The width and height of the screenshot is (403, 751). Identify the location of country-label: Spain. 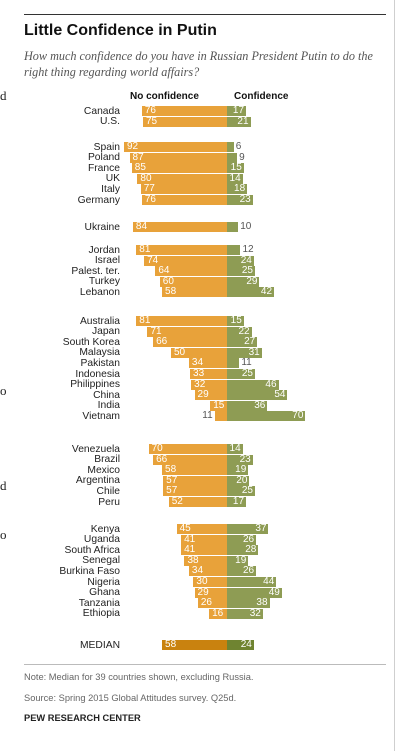
(106, 147).